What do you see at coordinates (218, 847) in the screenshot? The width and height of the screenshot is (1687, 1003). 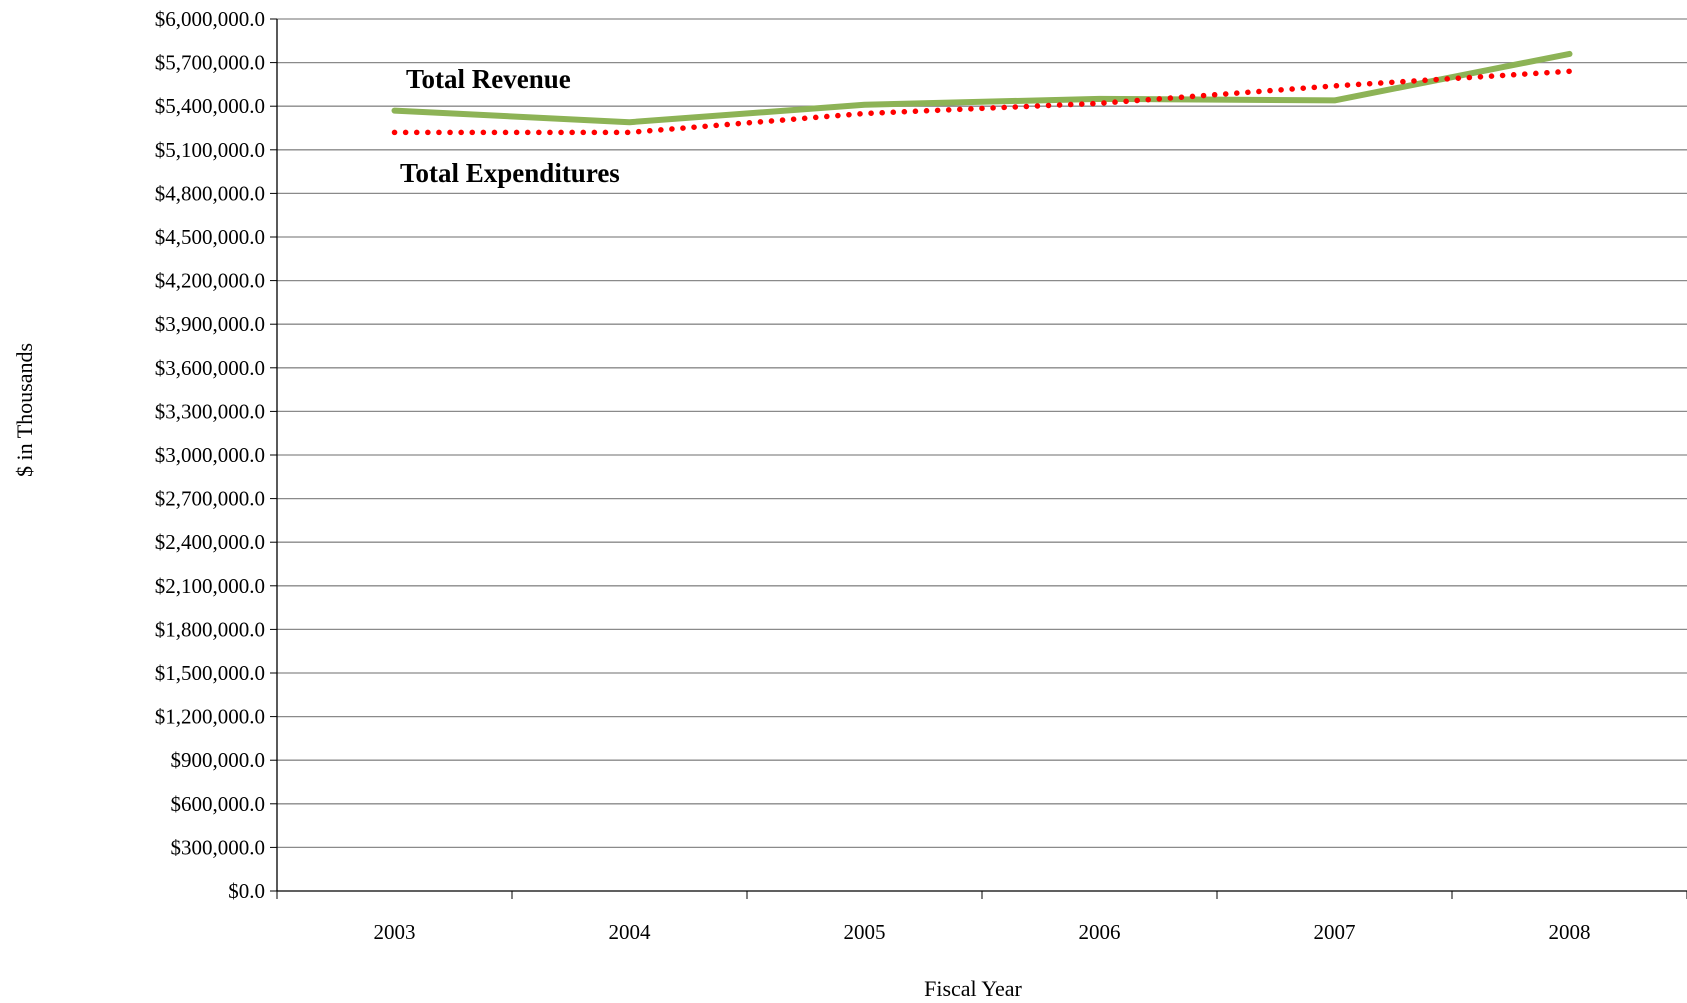 I see `y-tick-label: $300,000.0` at bounding box center [218, 847].